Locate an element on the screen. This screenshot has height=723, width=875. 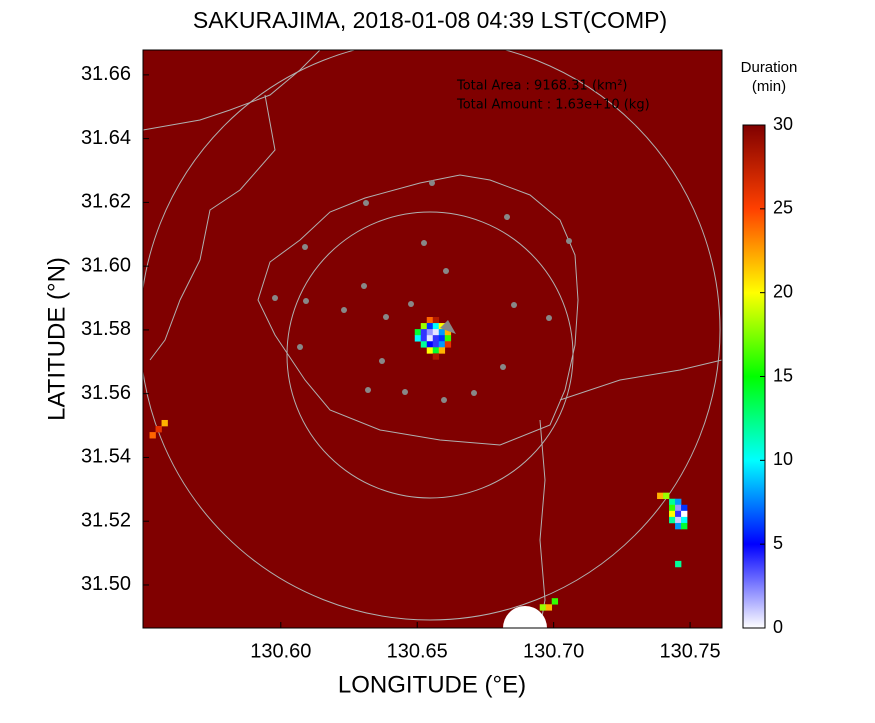
x-tick-label: 130.65 is located at coordinates (417, 651).